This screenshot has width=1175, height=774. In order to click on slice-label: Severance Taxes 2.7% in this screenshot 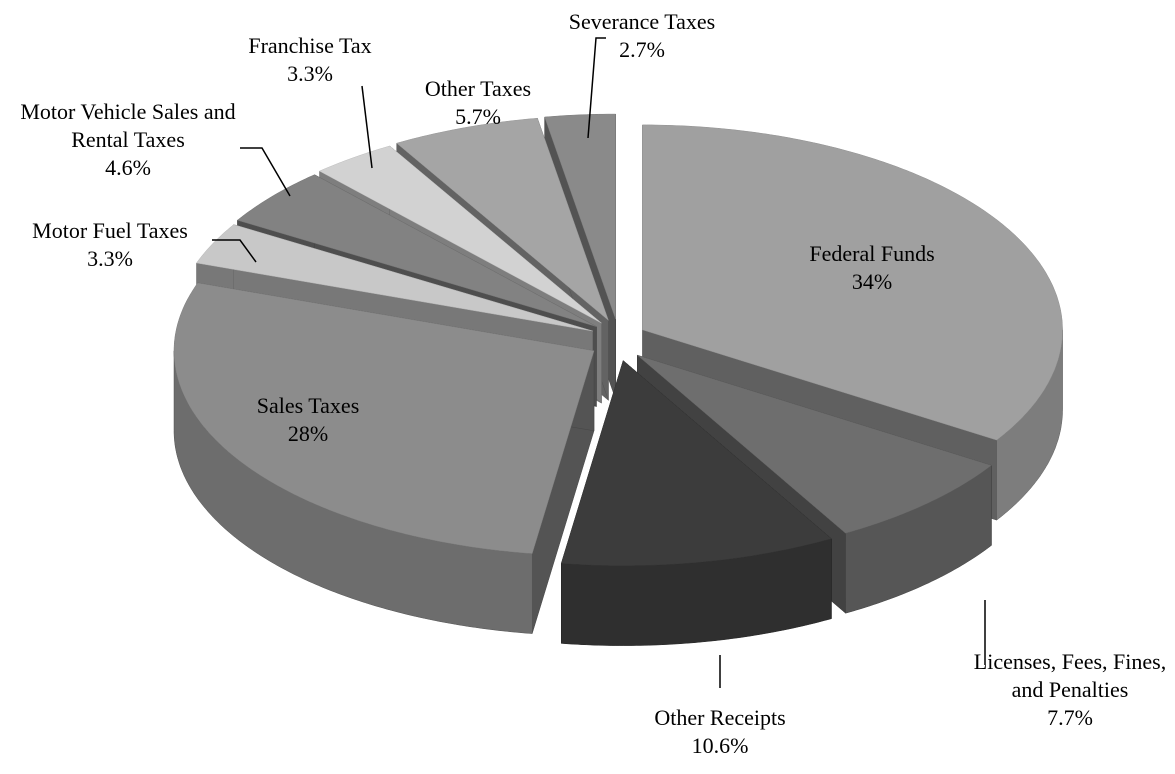, I will do `click(642, 36)`.